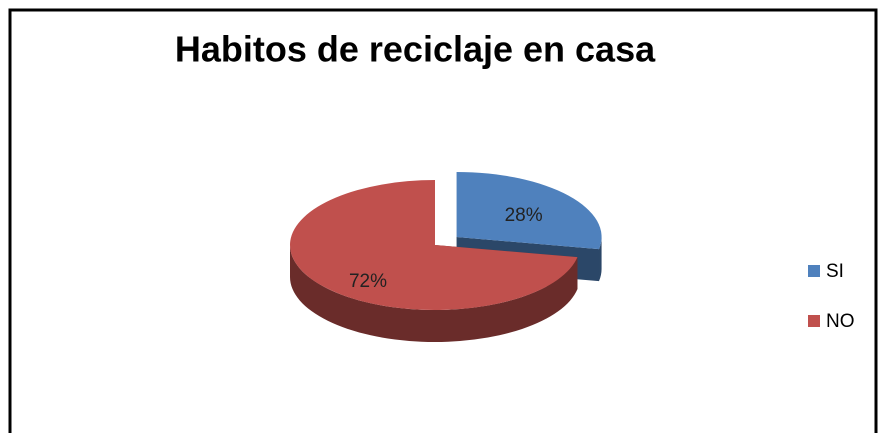 Image resolution: width=886 pixels, height=433 pixels. What do you see at coordinates (524, 215) in the screenshot?
I see `data-label: 28%` at bounding box center [524, 215].